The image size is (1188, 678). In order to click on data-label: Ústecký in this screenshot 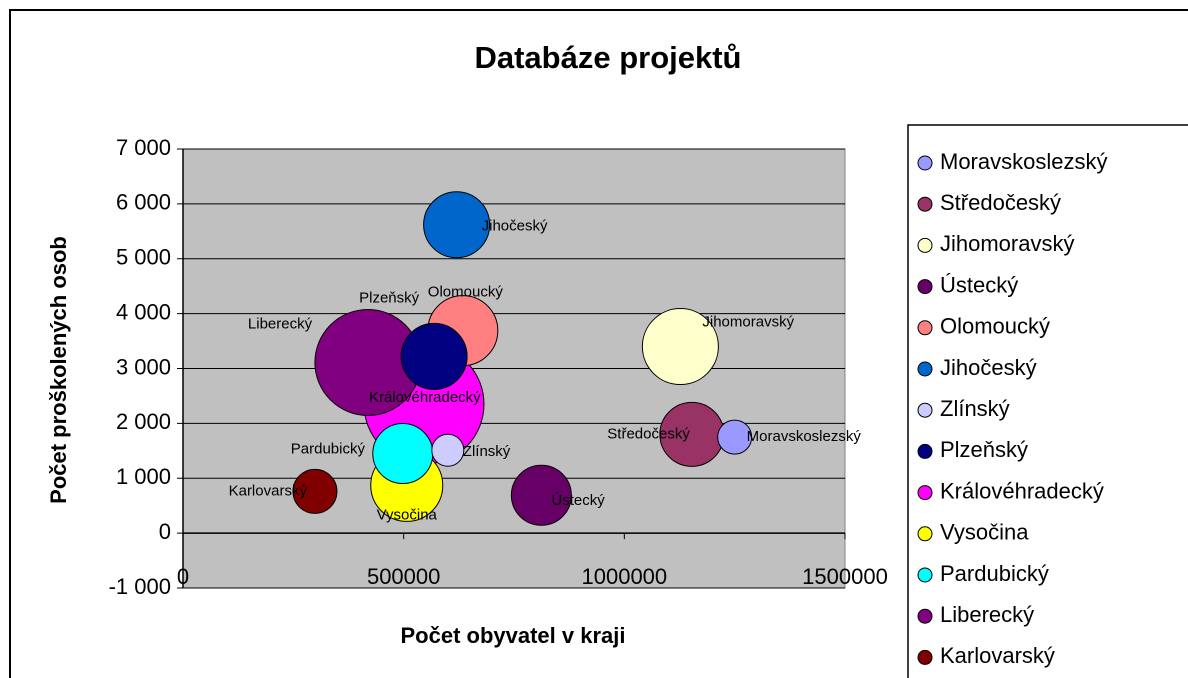, I will do `click(578, 500)`.